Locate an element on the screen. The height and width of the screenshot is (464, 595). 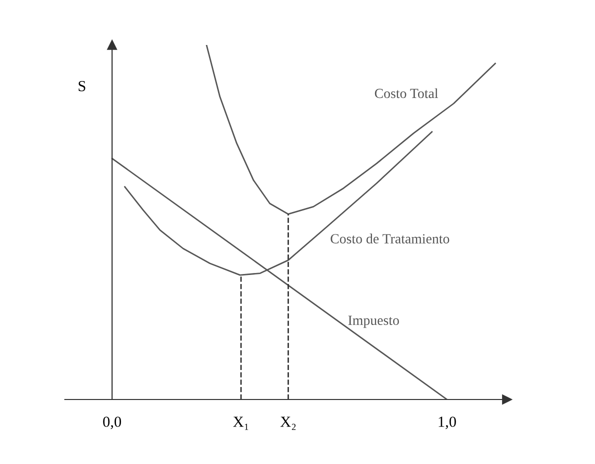
y-axis-title: S is located at coordinates (82, 86).